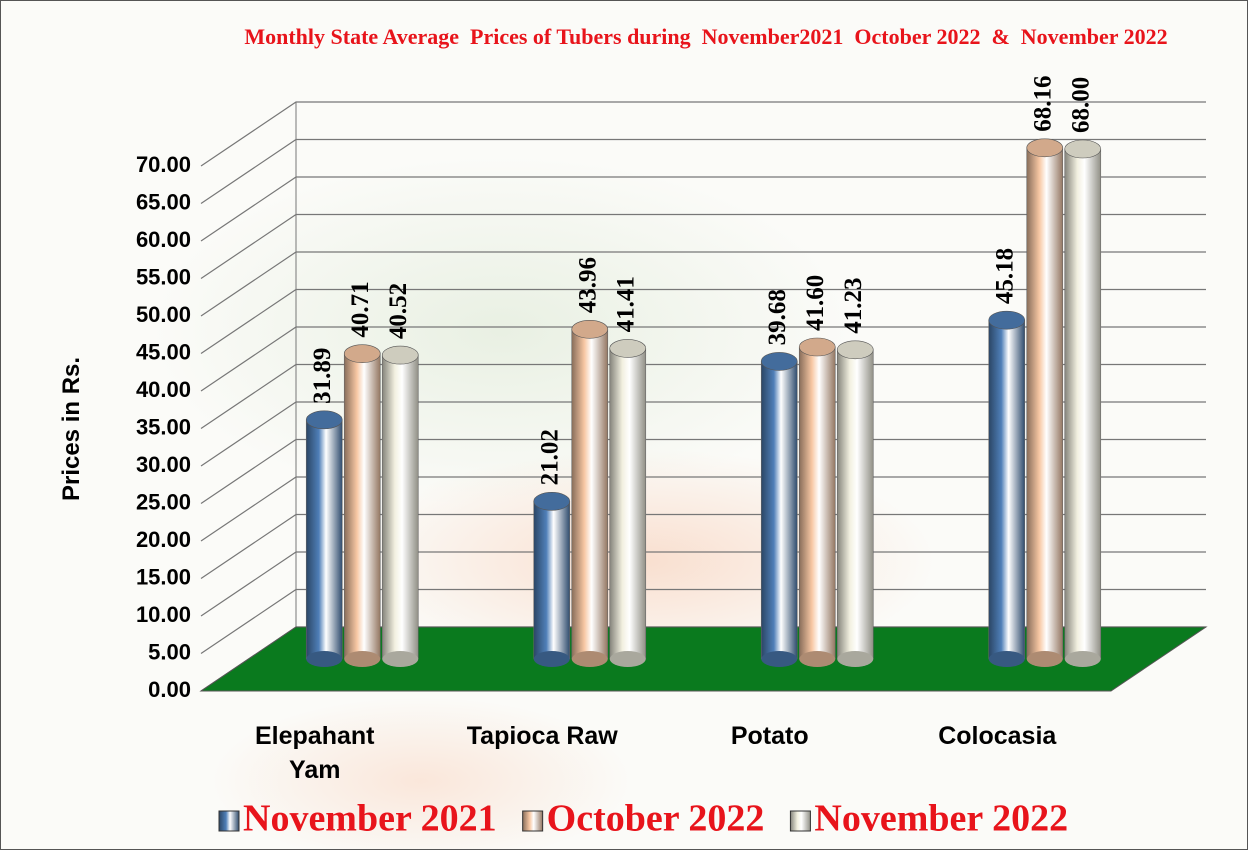 The image size is (1248, 850). Describe the element at coordinates (398, 311) in the screenshot. I see `data-label: 40.52` at that location.